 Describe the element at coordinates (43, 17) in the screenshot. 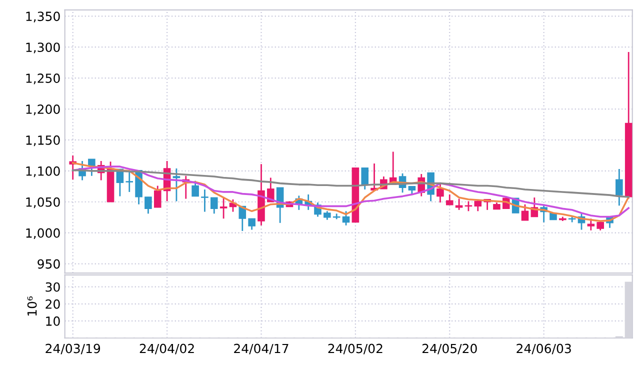

I see `y-tick-label: 1,350` at that location.